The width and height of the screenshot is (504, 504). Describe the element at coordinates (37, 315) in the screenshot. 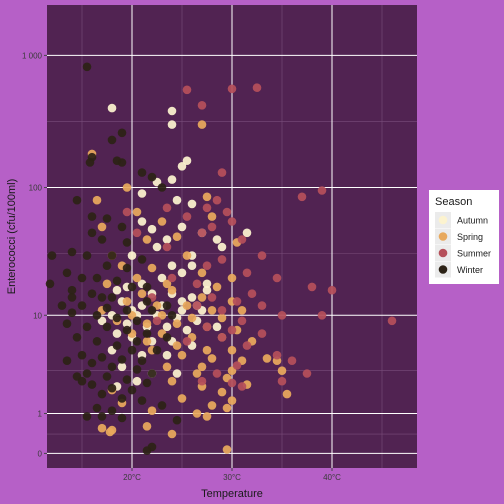

I see `y-tick-label: 10` at that location.